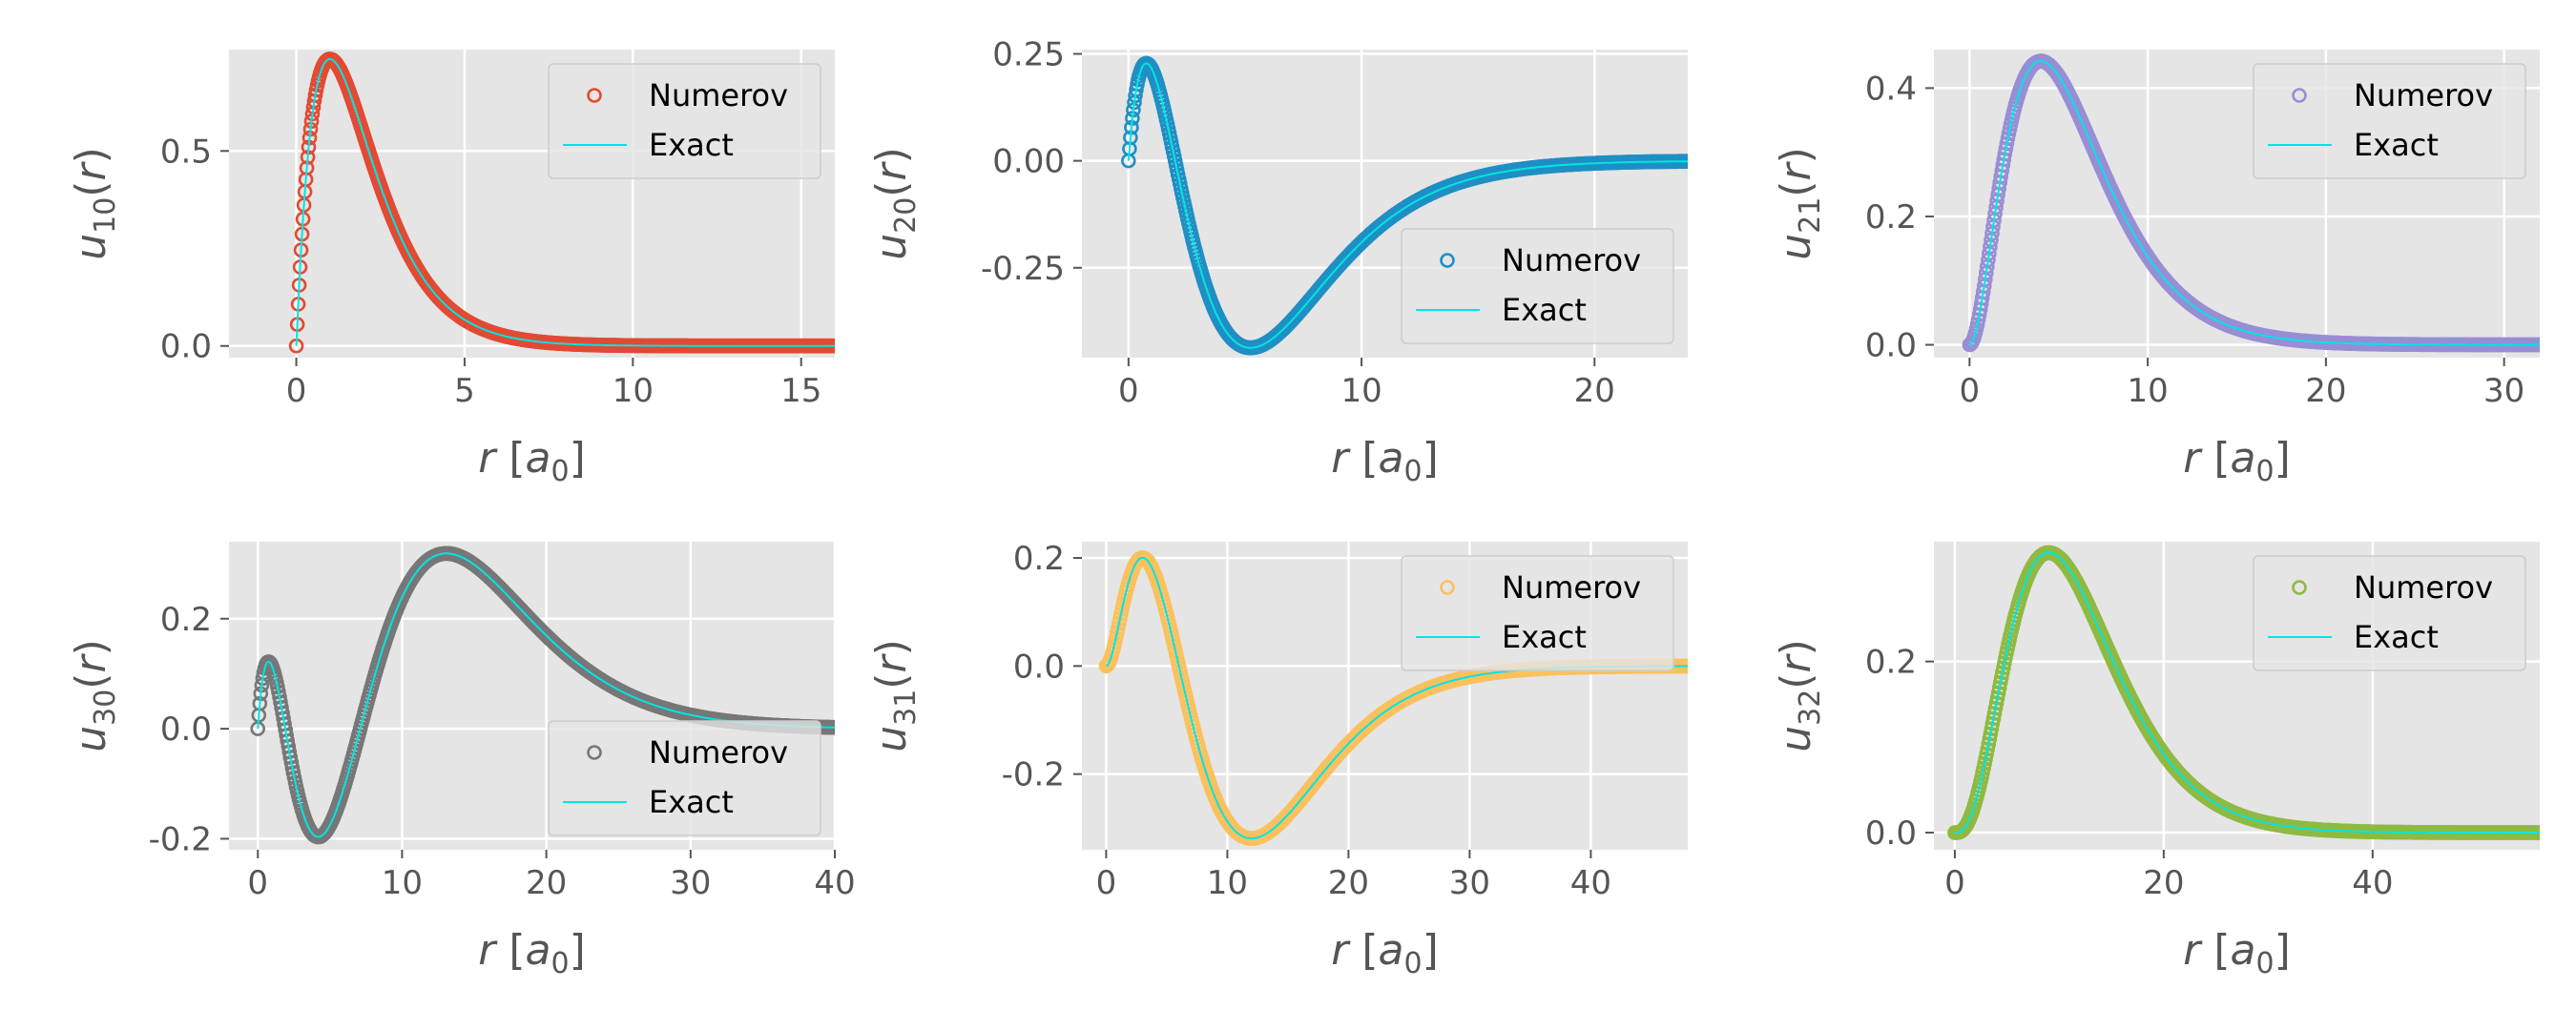 This screenshot has width=2576, height=1030. I want to click on panel-u32: 0 20 40 0.0 0.2 r [a0] u32(r) Numerov Exact, so click(2163, 761).